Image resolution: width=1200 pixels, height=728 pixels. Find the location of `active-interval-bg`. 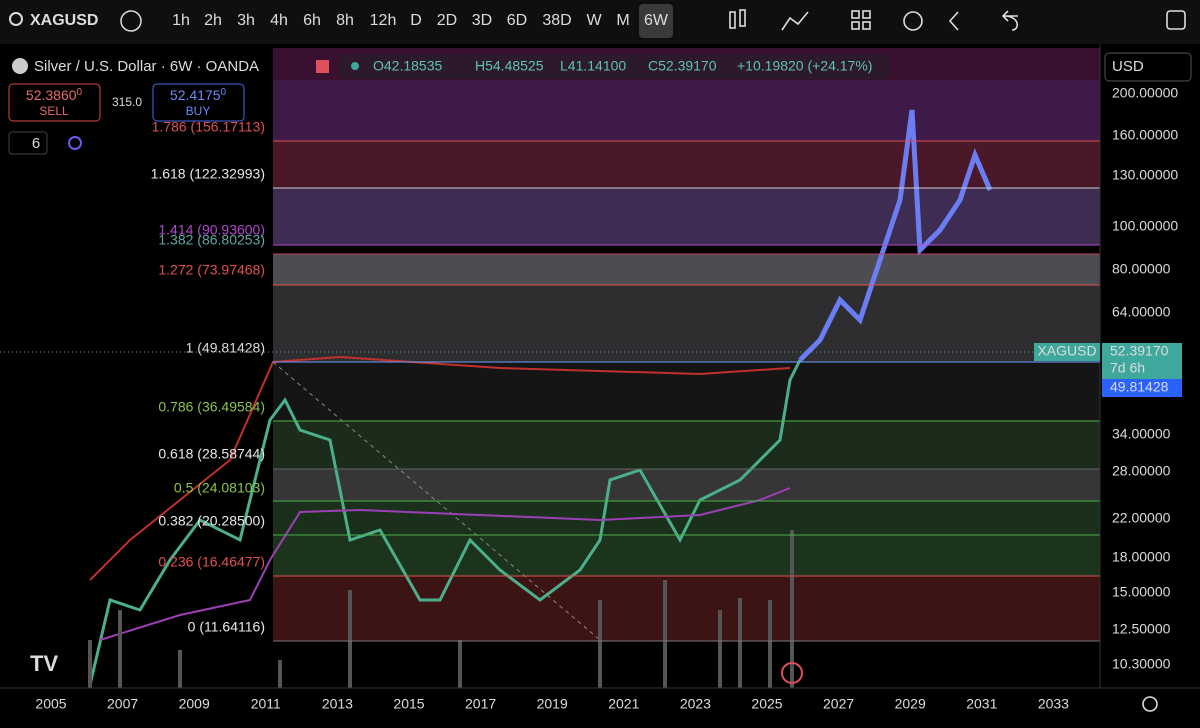

active-interval-bg is located at coordinates (656, 21).